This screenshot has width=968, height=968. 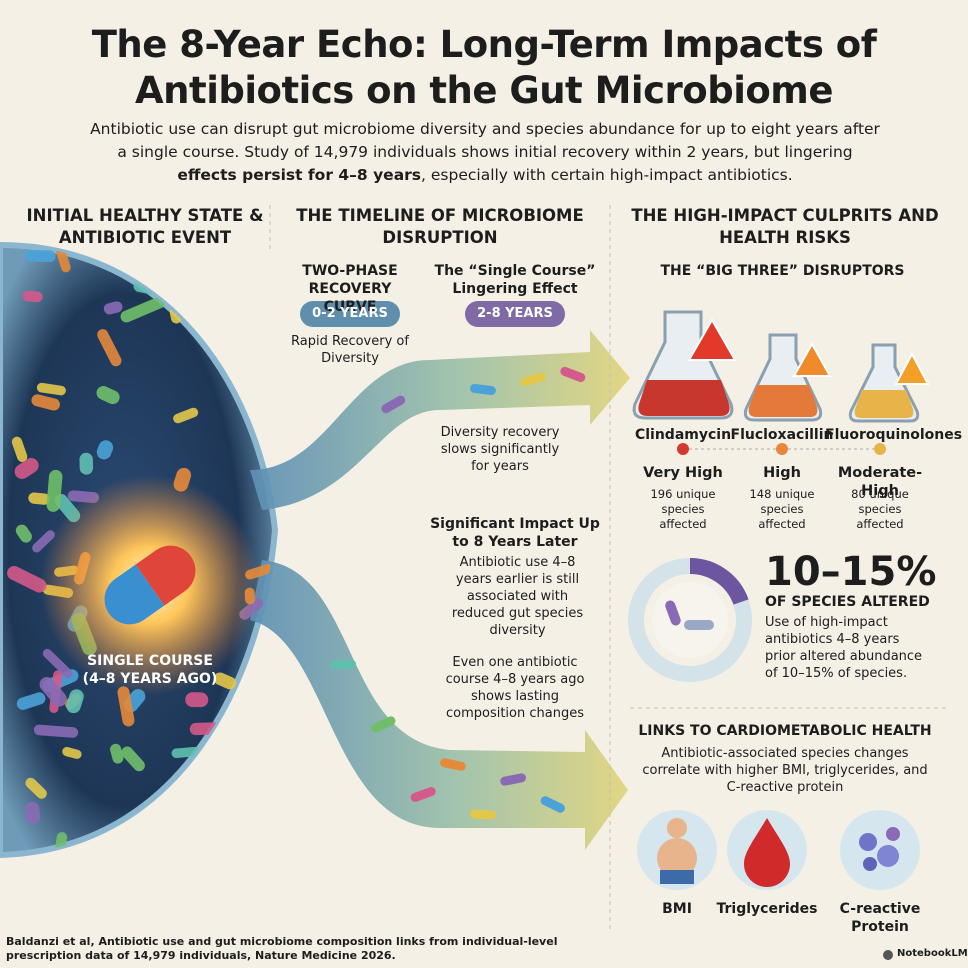 I want to click on icon-head, so click(x=677, y=828).